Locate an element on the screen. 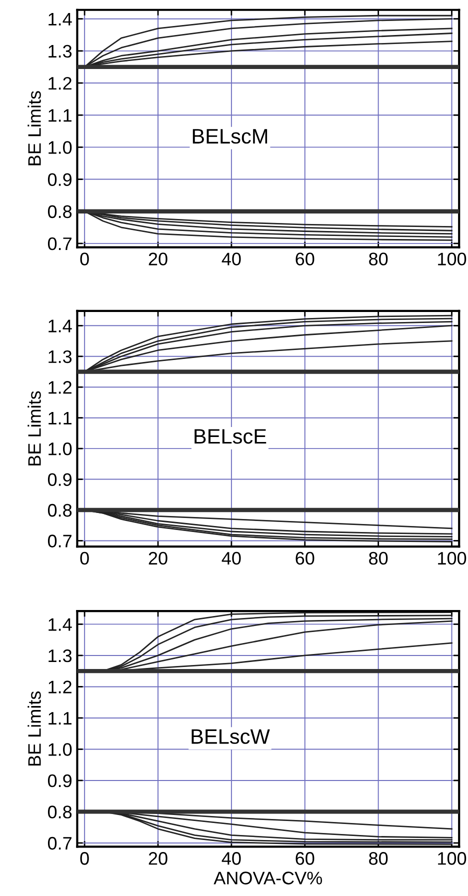  annotation: BELscW is located at coordinates (231, 736).